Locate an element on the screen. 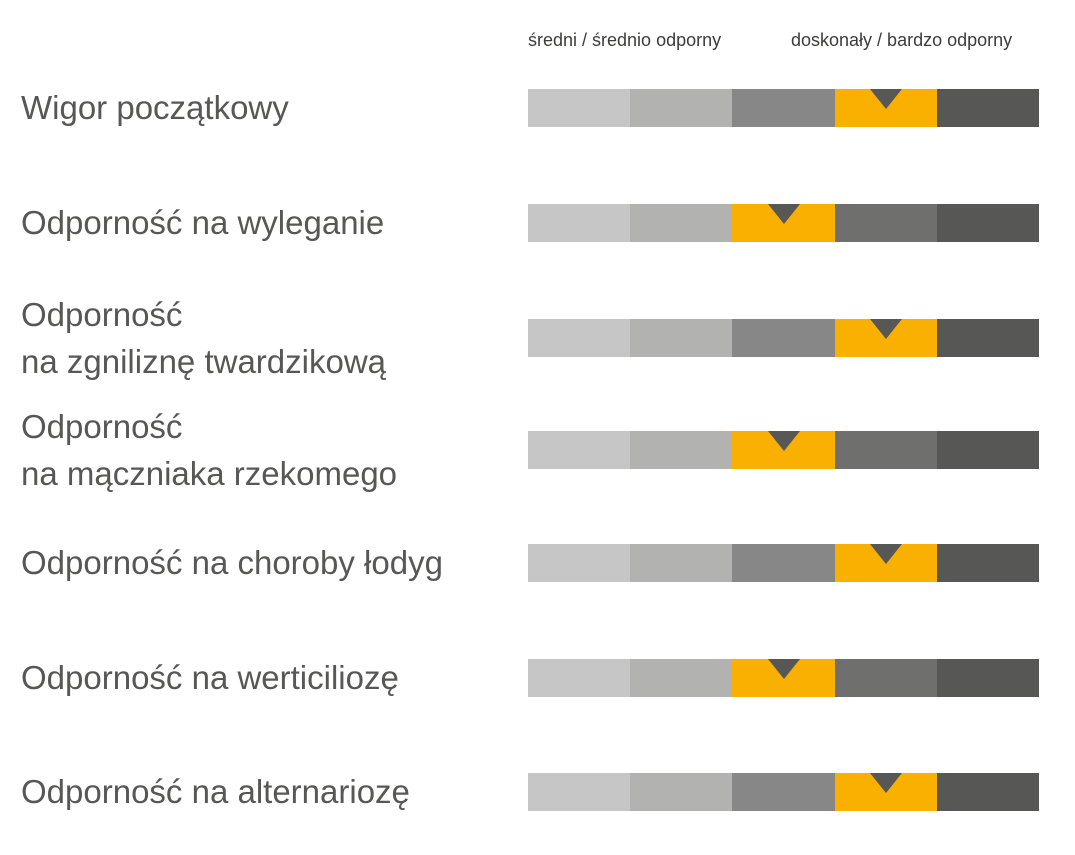 The width and height of the screenshot is (1075, 855). row-label: Odporność na zgniliznę twardzikową is located at coordinates (203, 338).